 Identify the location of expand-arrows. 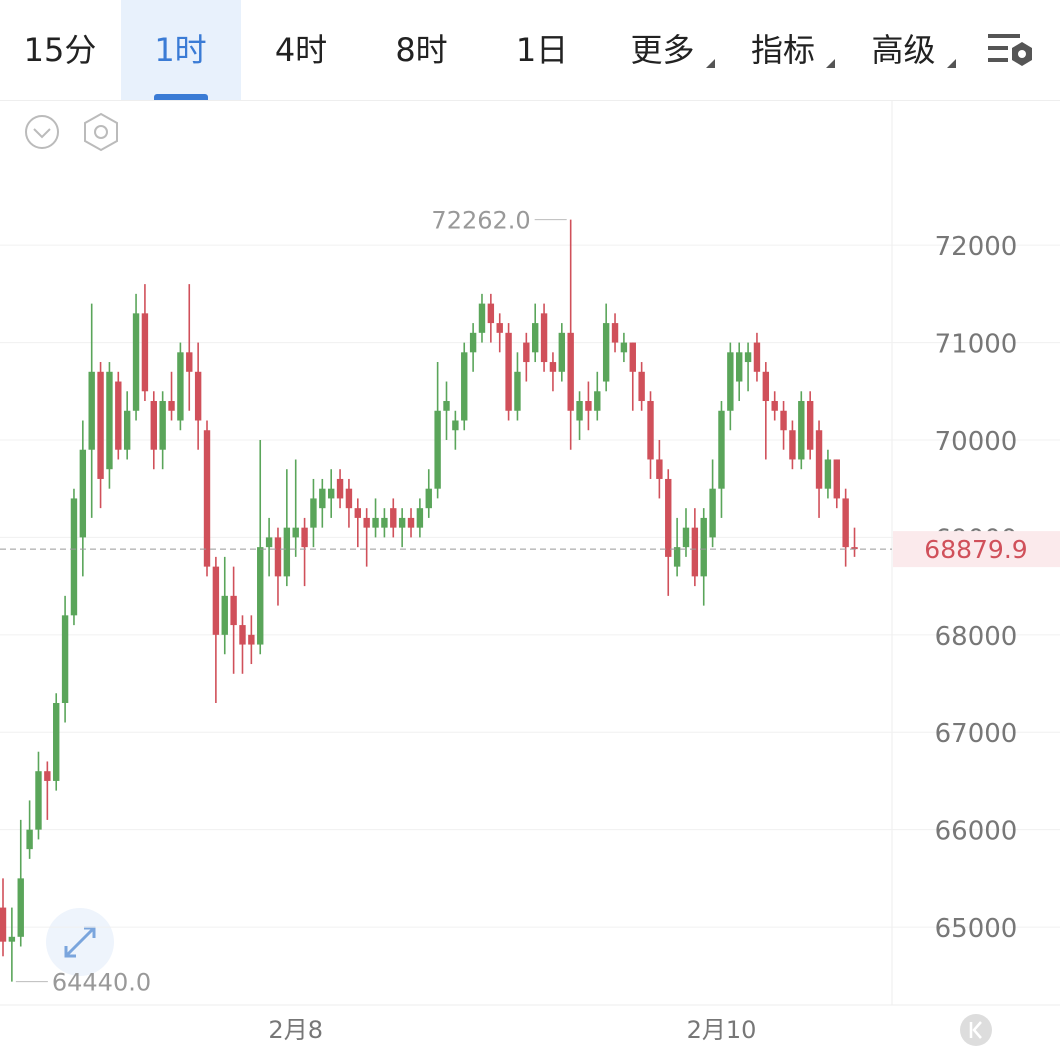
(80, 942).